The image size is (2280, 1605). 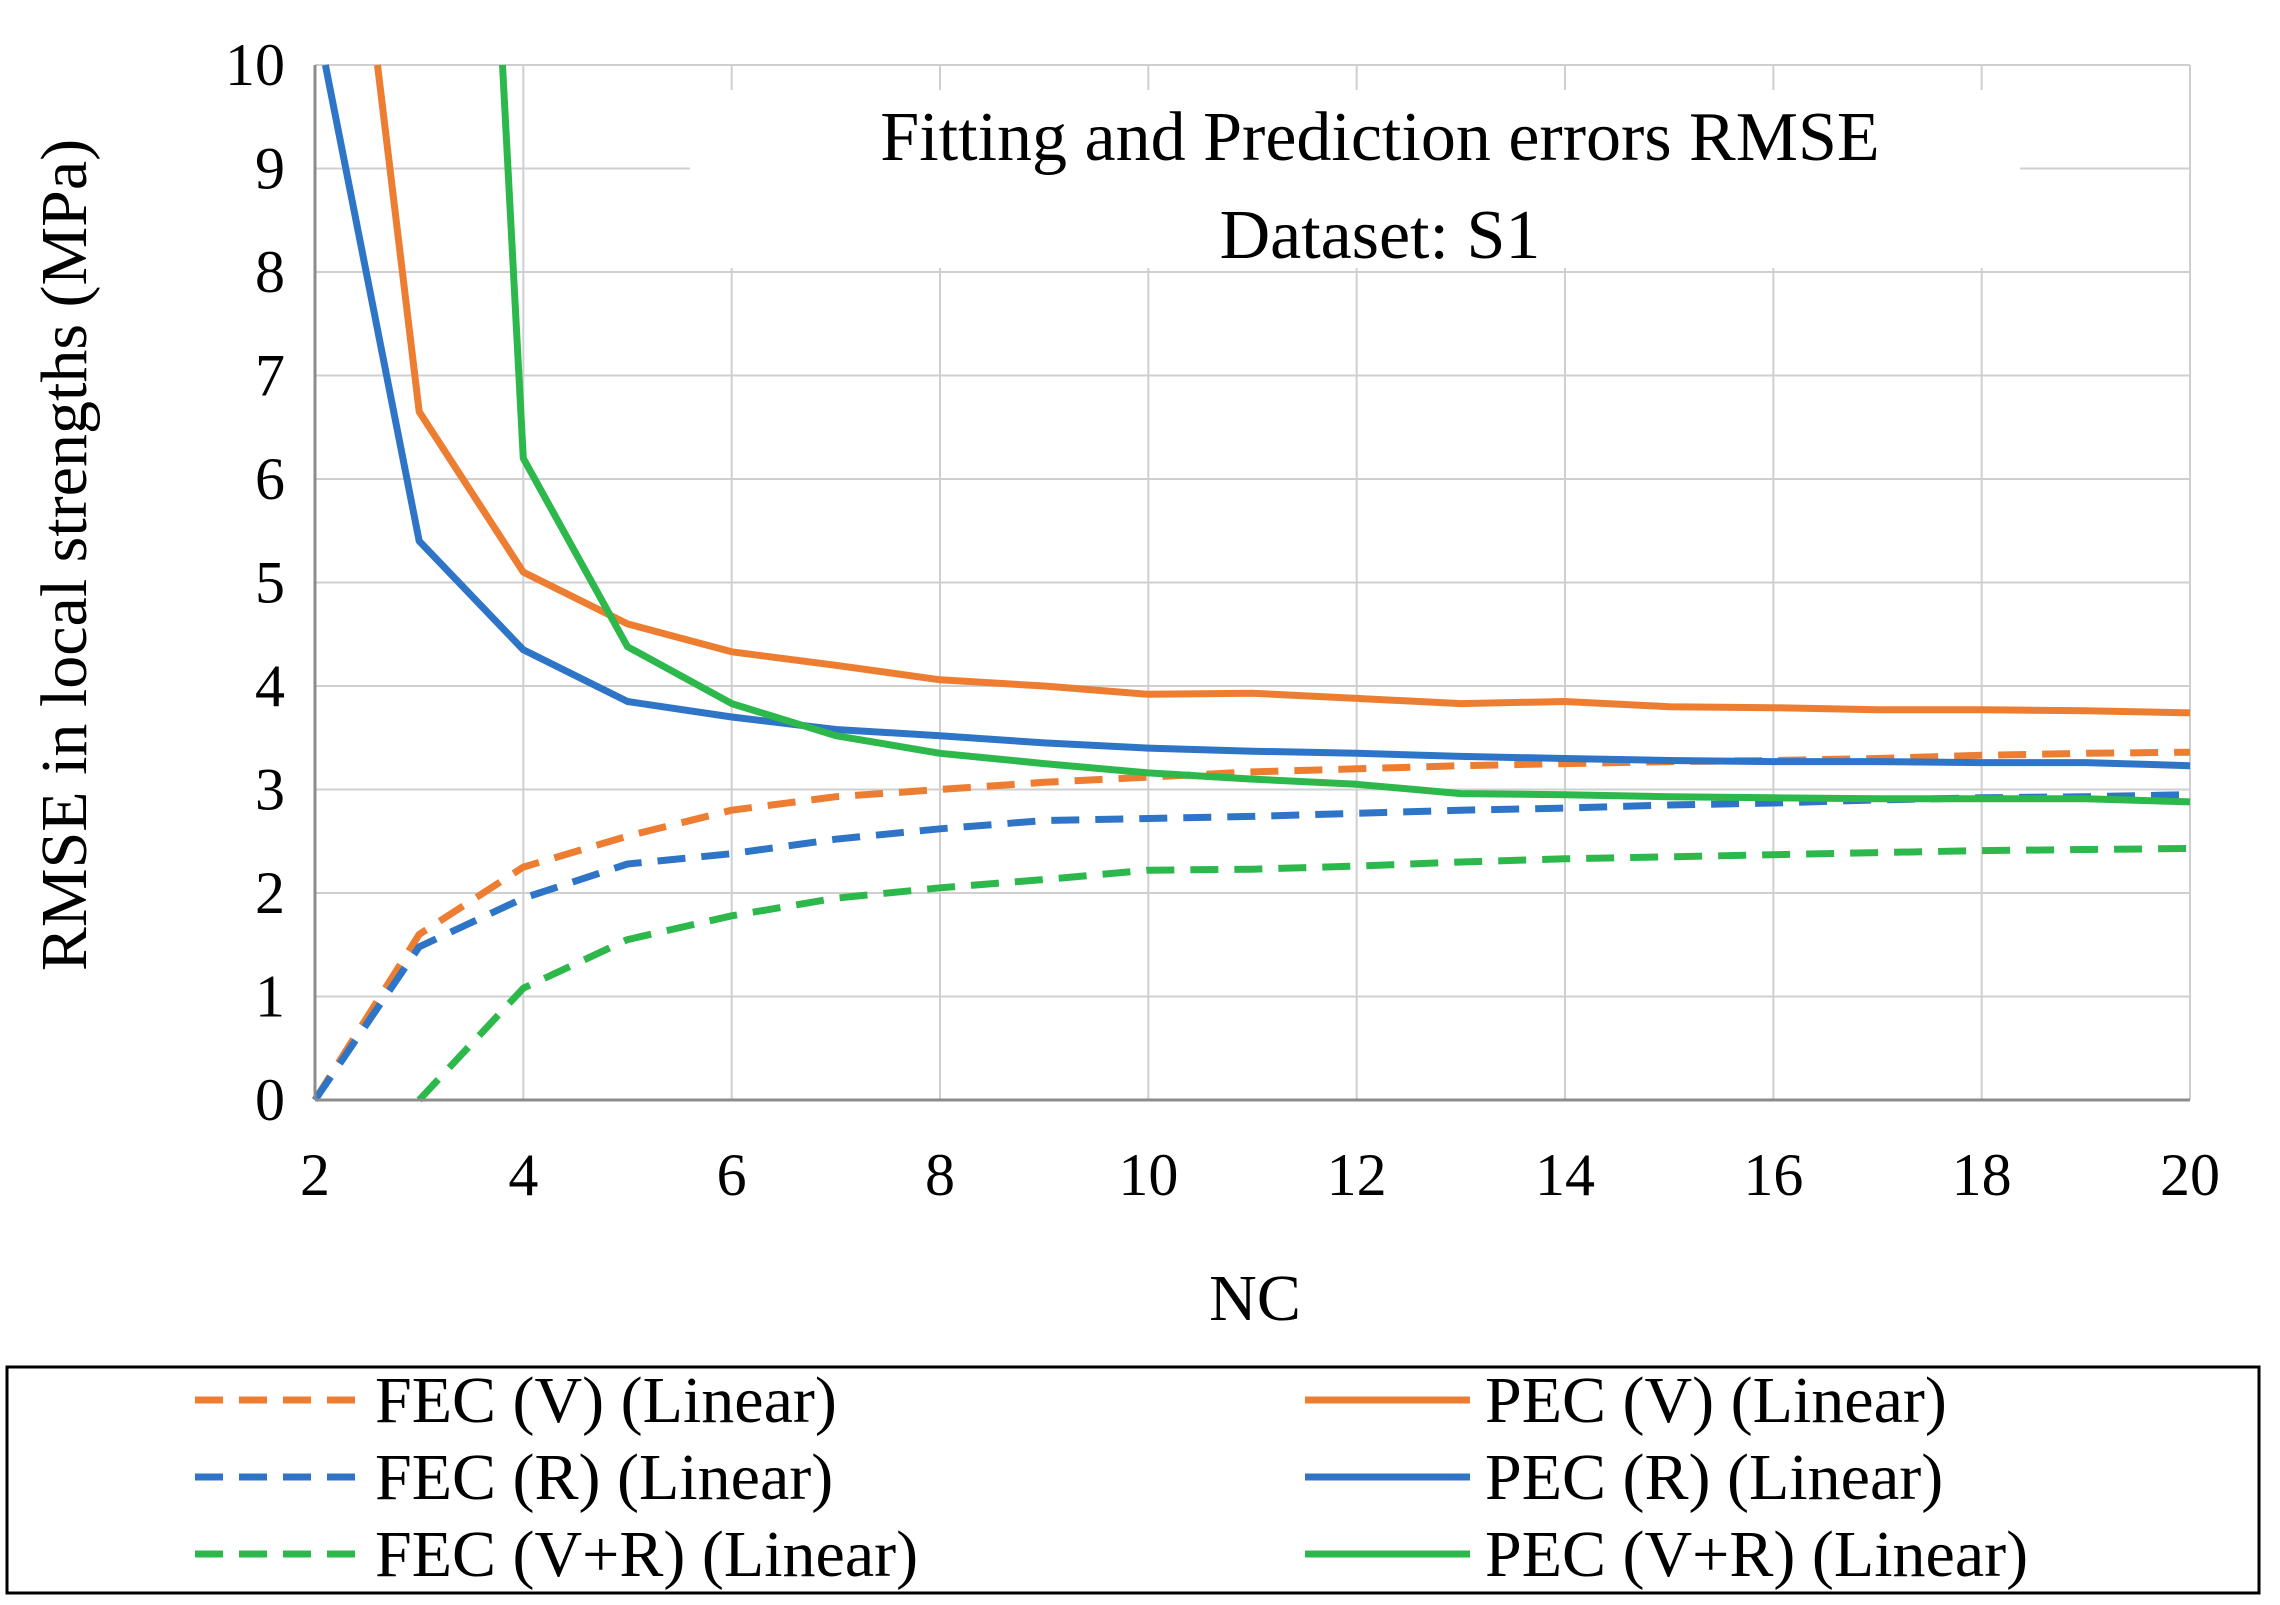 I want to click on x-tick-label: 20, so click(x=2190, y=1175).